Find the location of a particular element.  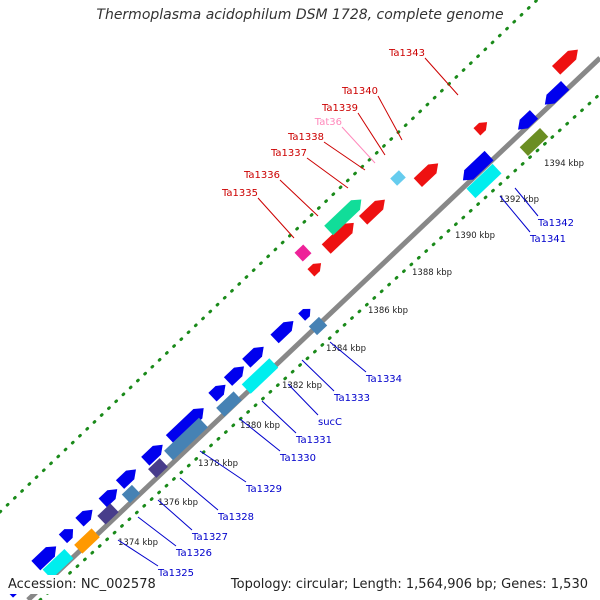

gene-label: Ta1325 is located at coordinates (175, 573).